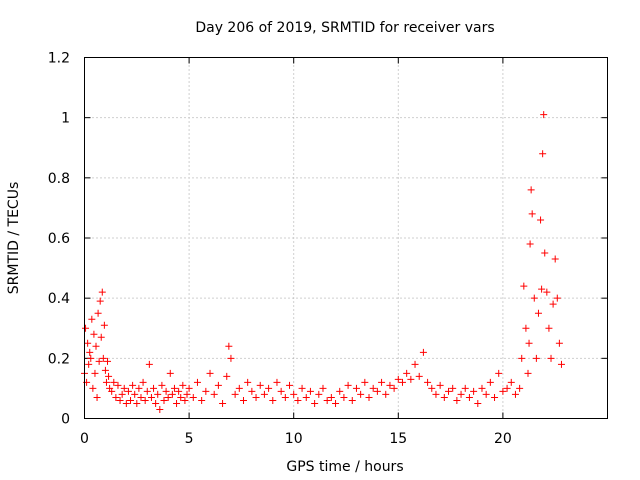  I want to click on y-tick-labels: 0 0.2 0.4 0.6 0.8 1 1.2, so click(59, 239).